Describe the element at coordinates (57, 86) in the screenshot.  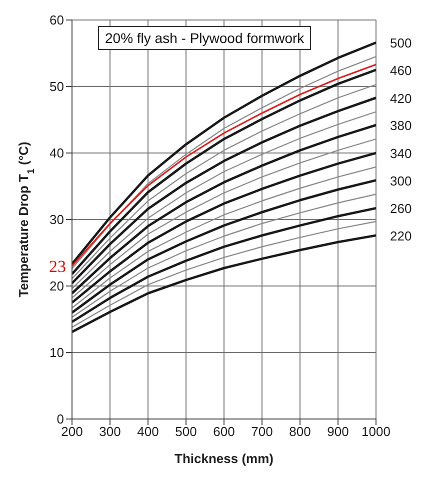
I see `y-tick-label: 50` at that location.